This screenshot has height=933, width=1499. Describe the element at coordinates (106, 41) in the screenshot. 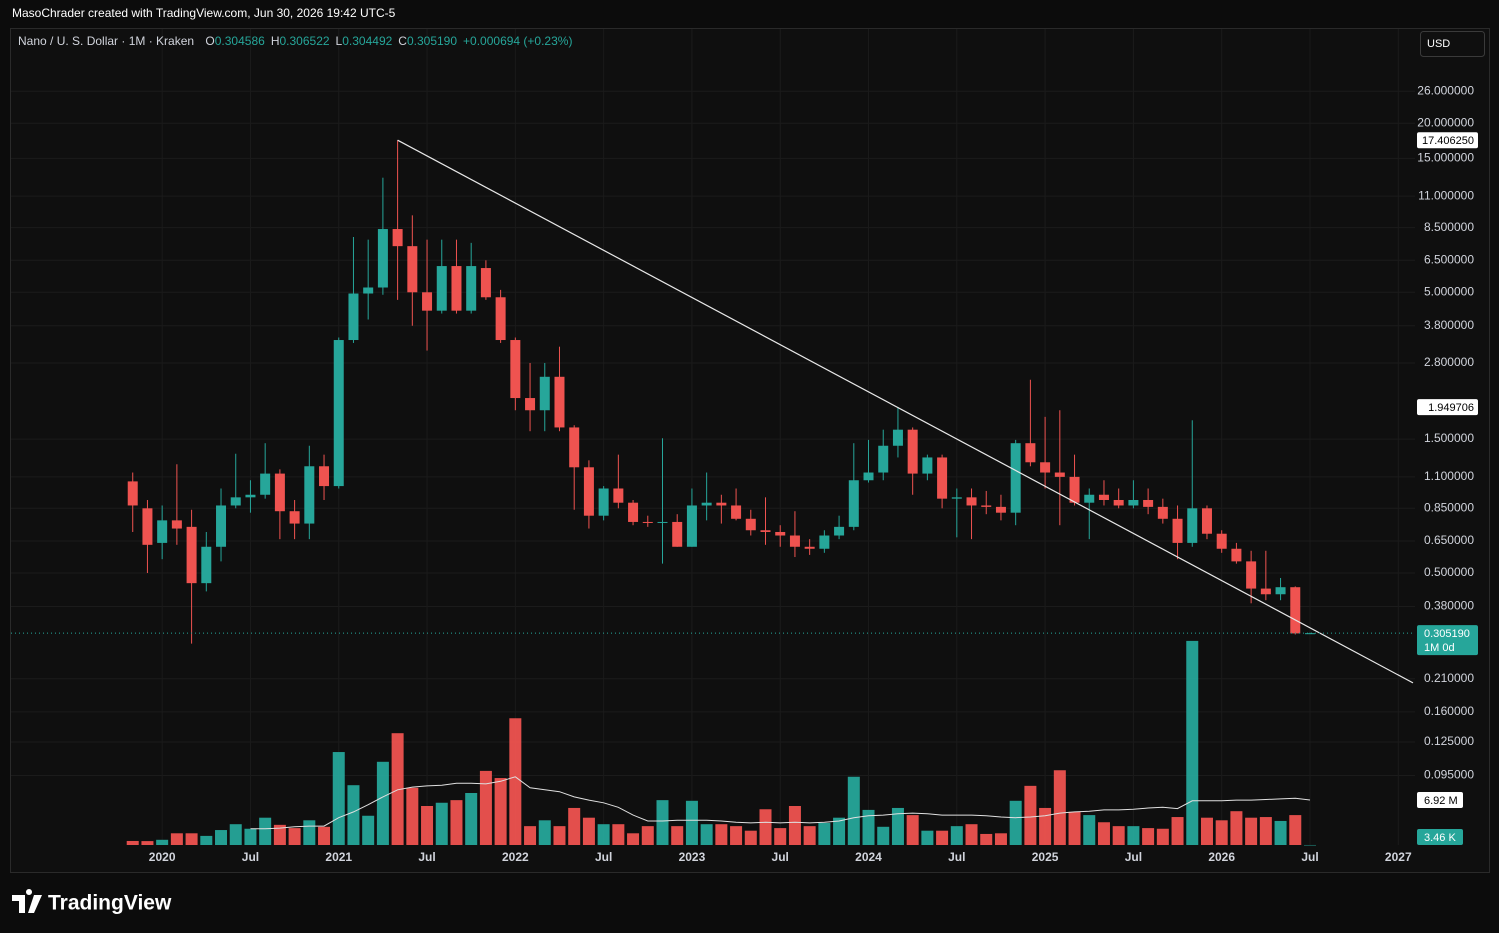

I see `symbol: Nano / U. S. Dollar · 1M · Kraken` at that location.